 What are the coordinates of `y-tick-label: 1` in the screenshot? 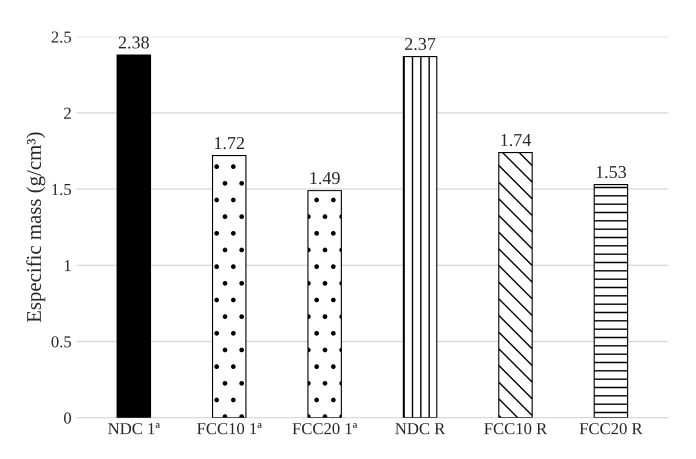 It's located at (67, 266).